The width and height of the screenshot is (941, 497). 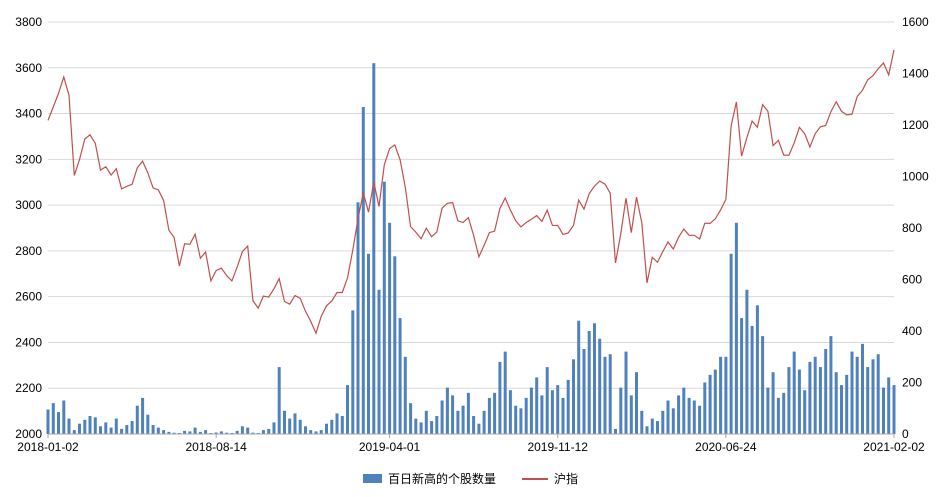 I want to click on right-axis-tick-label: 400, so click(x=912, y=331).